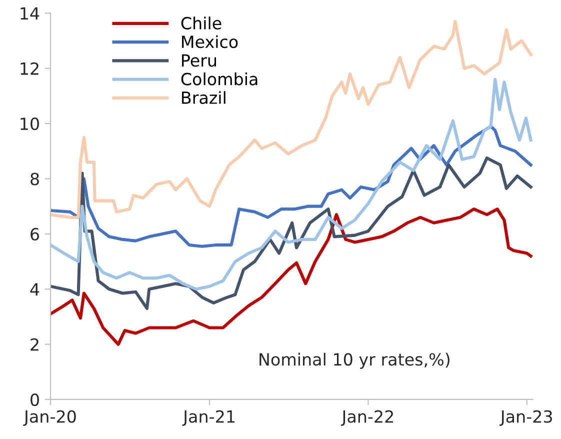 The width and height of the screenshot is (561, 439). I want to click on legend-label: Brazil, so click(204, 97).